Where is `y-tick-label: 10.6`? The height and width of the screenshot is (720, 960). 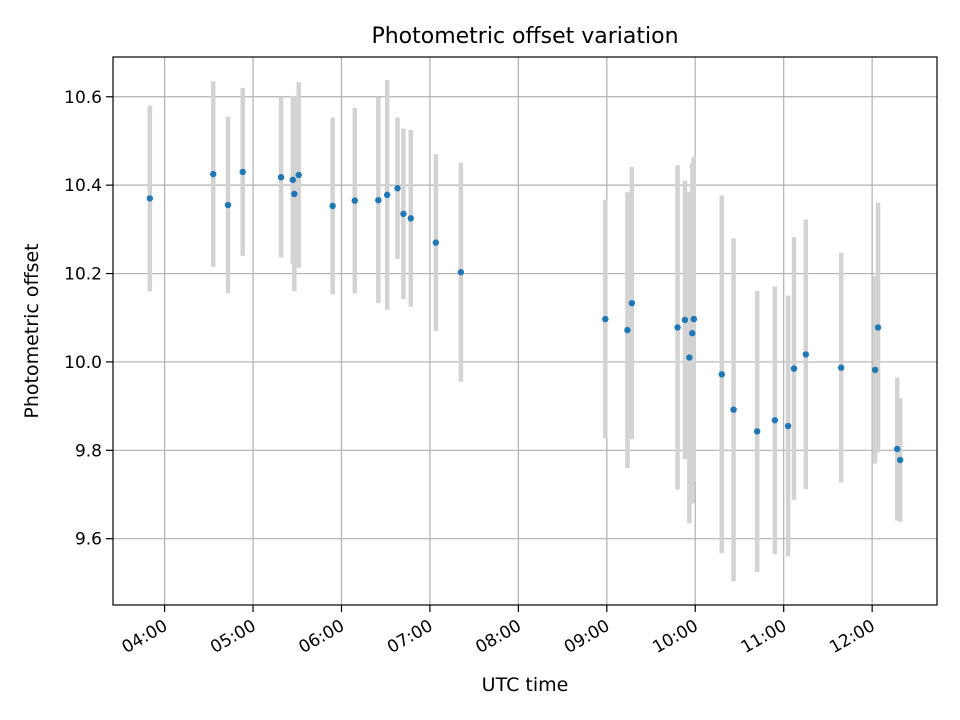 y-tick-label: 10.6 is located at coordinates (83, 98).